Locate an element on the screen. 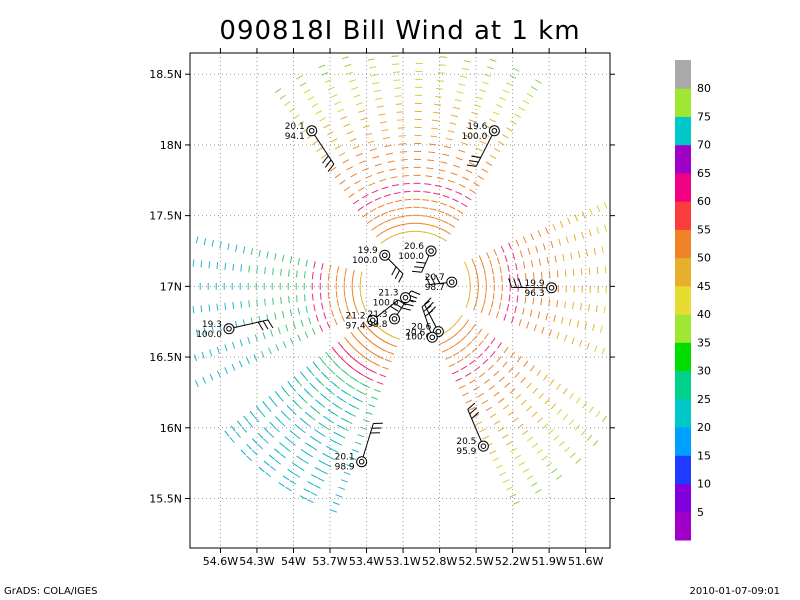 This screenshot has height=600, width=800. station-ring is located at coordinates (385, 255).